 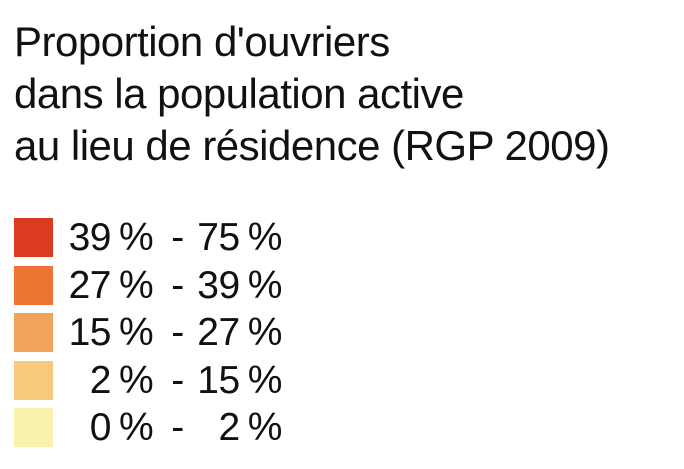 I want to click on range-to-value: 27, so click(x=218, y=332).